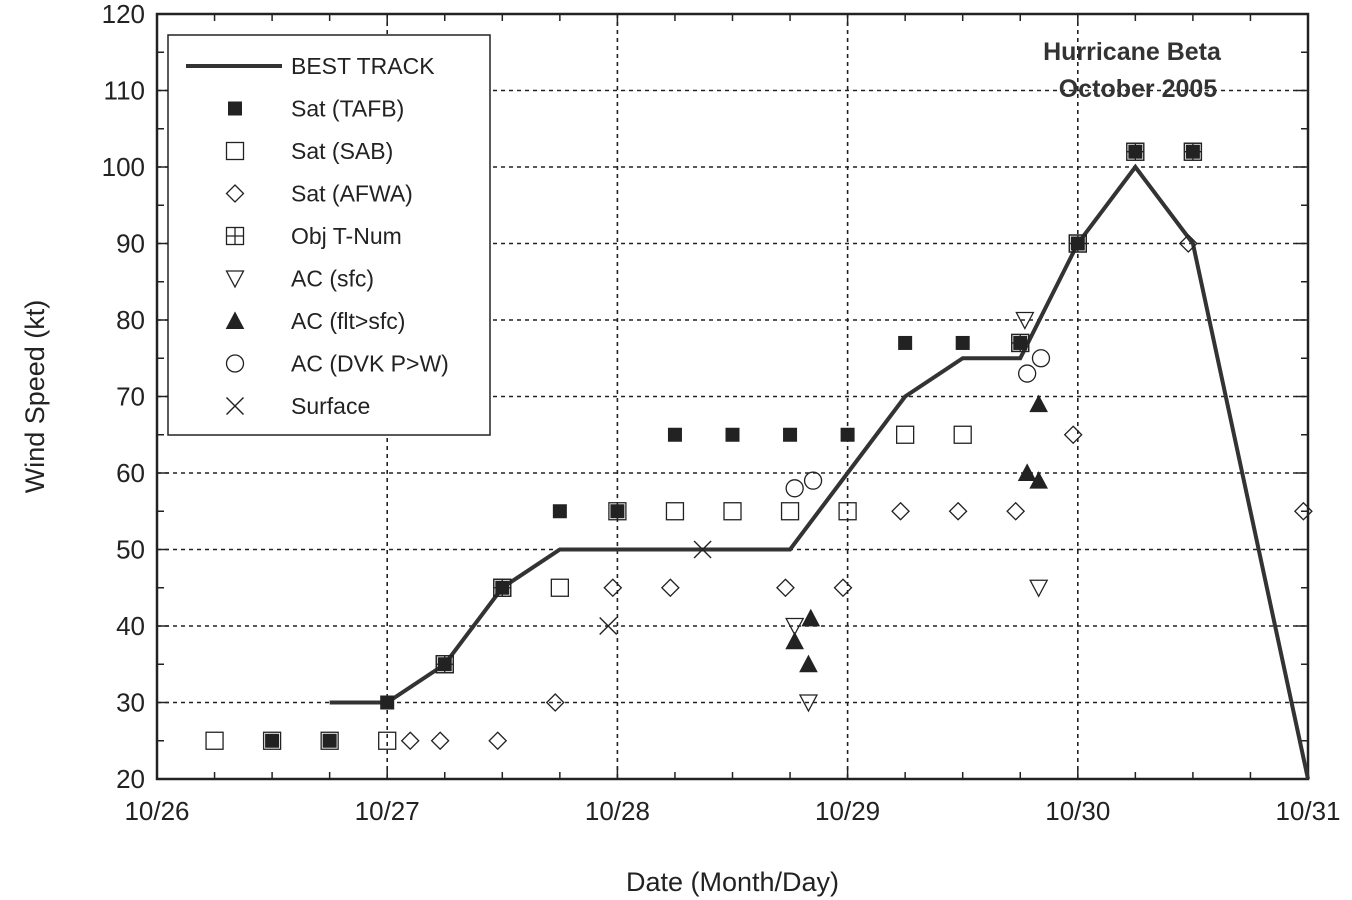  Describe the element at coordinates (1307, 811) in the screenshot. I see `x-tick-label: 10/31` at that location.